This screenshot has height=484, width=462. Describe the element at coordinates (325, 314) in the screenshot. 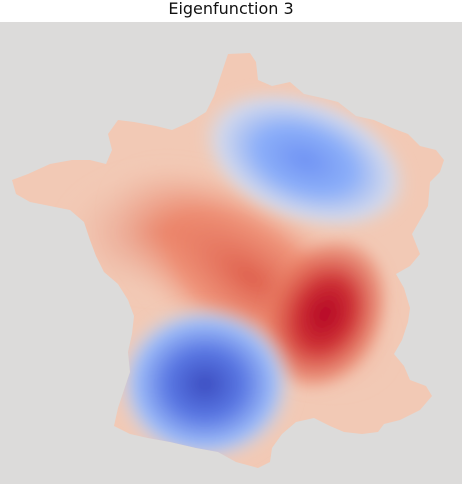

I see `red-peak` at that location.